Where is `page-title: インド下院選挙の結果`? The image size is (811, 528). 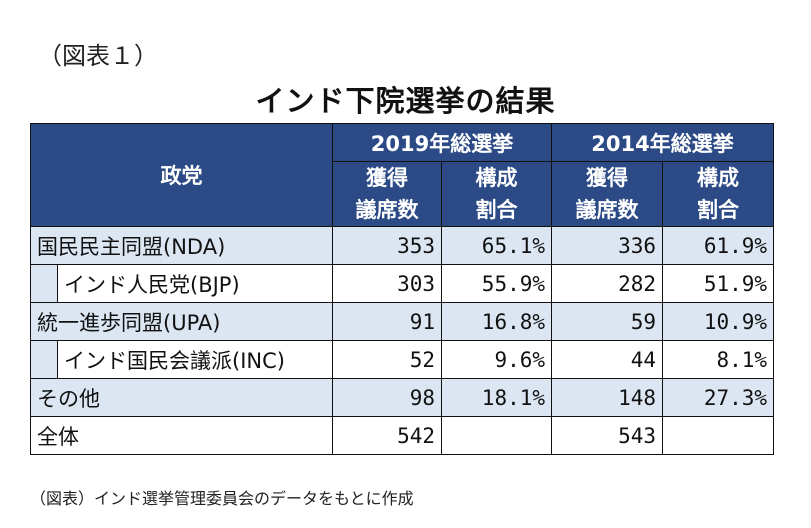
page-title: インド下院選挙の結果 is located at coordinates (405, 101).